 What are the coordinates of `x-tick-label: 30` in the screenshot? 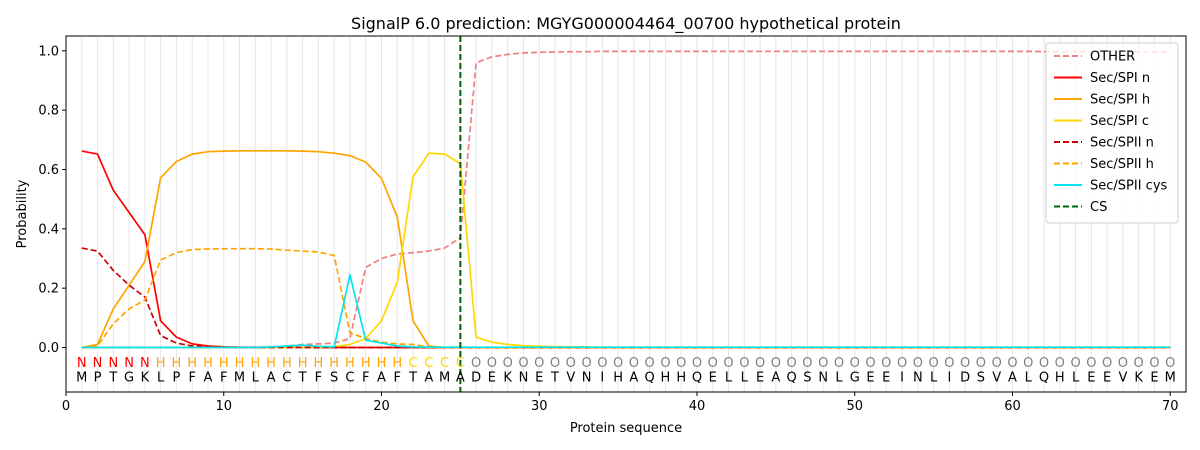 It's located at (539, 406).